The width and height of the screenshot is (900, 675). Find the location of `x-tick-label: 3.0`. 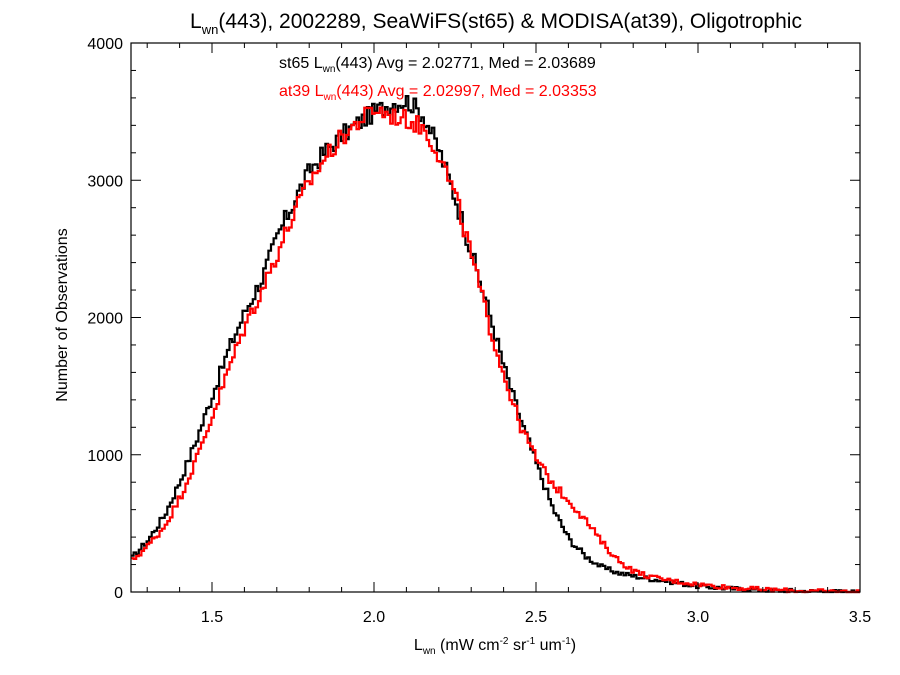

x-tick-label: 3.0 is located at coordinates (698, 617).